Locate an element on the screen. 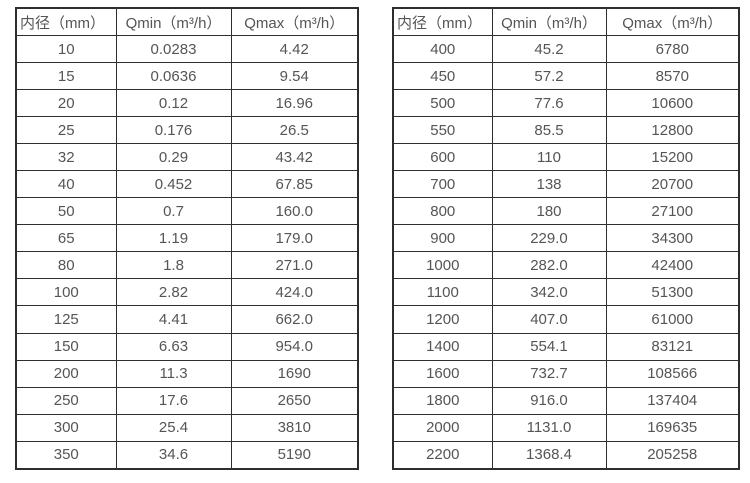 The image size is (750, 483). table-cell: 342.0 is located at coordinates (549, 292).